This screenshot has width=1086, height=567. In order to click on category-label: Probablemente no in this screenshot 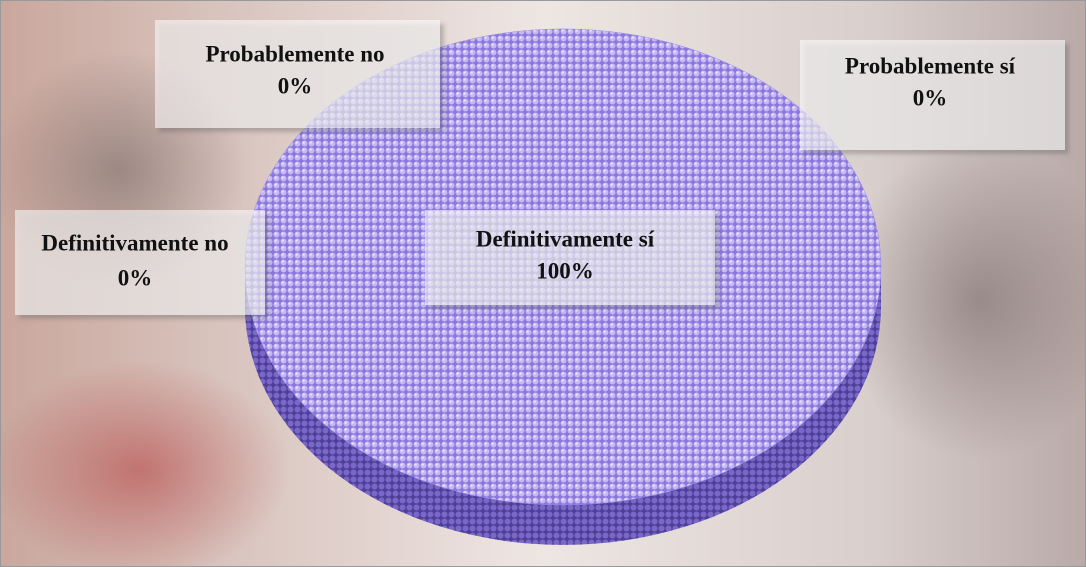, I will do `click(294, 53)`.